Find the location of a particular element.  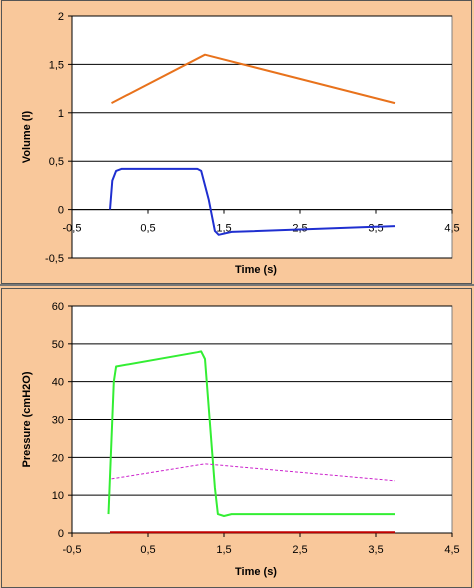

y-tick-label: 40 is located at coordinates (58, 383).